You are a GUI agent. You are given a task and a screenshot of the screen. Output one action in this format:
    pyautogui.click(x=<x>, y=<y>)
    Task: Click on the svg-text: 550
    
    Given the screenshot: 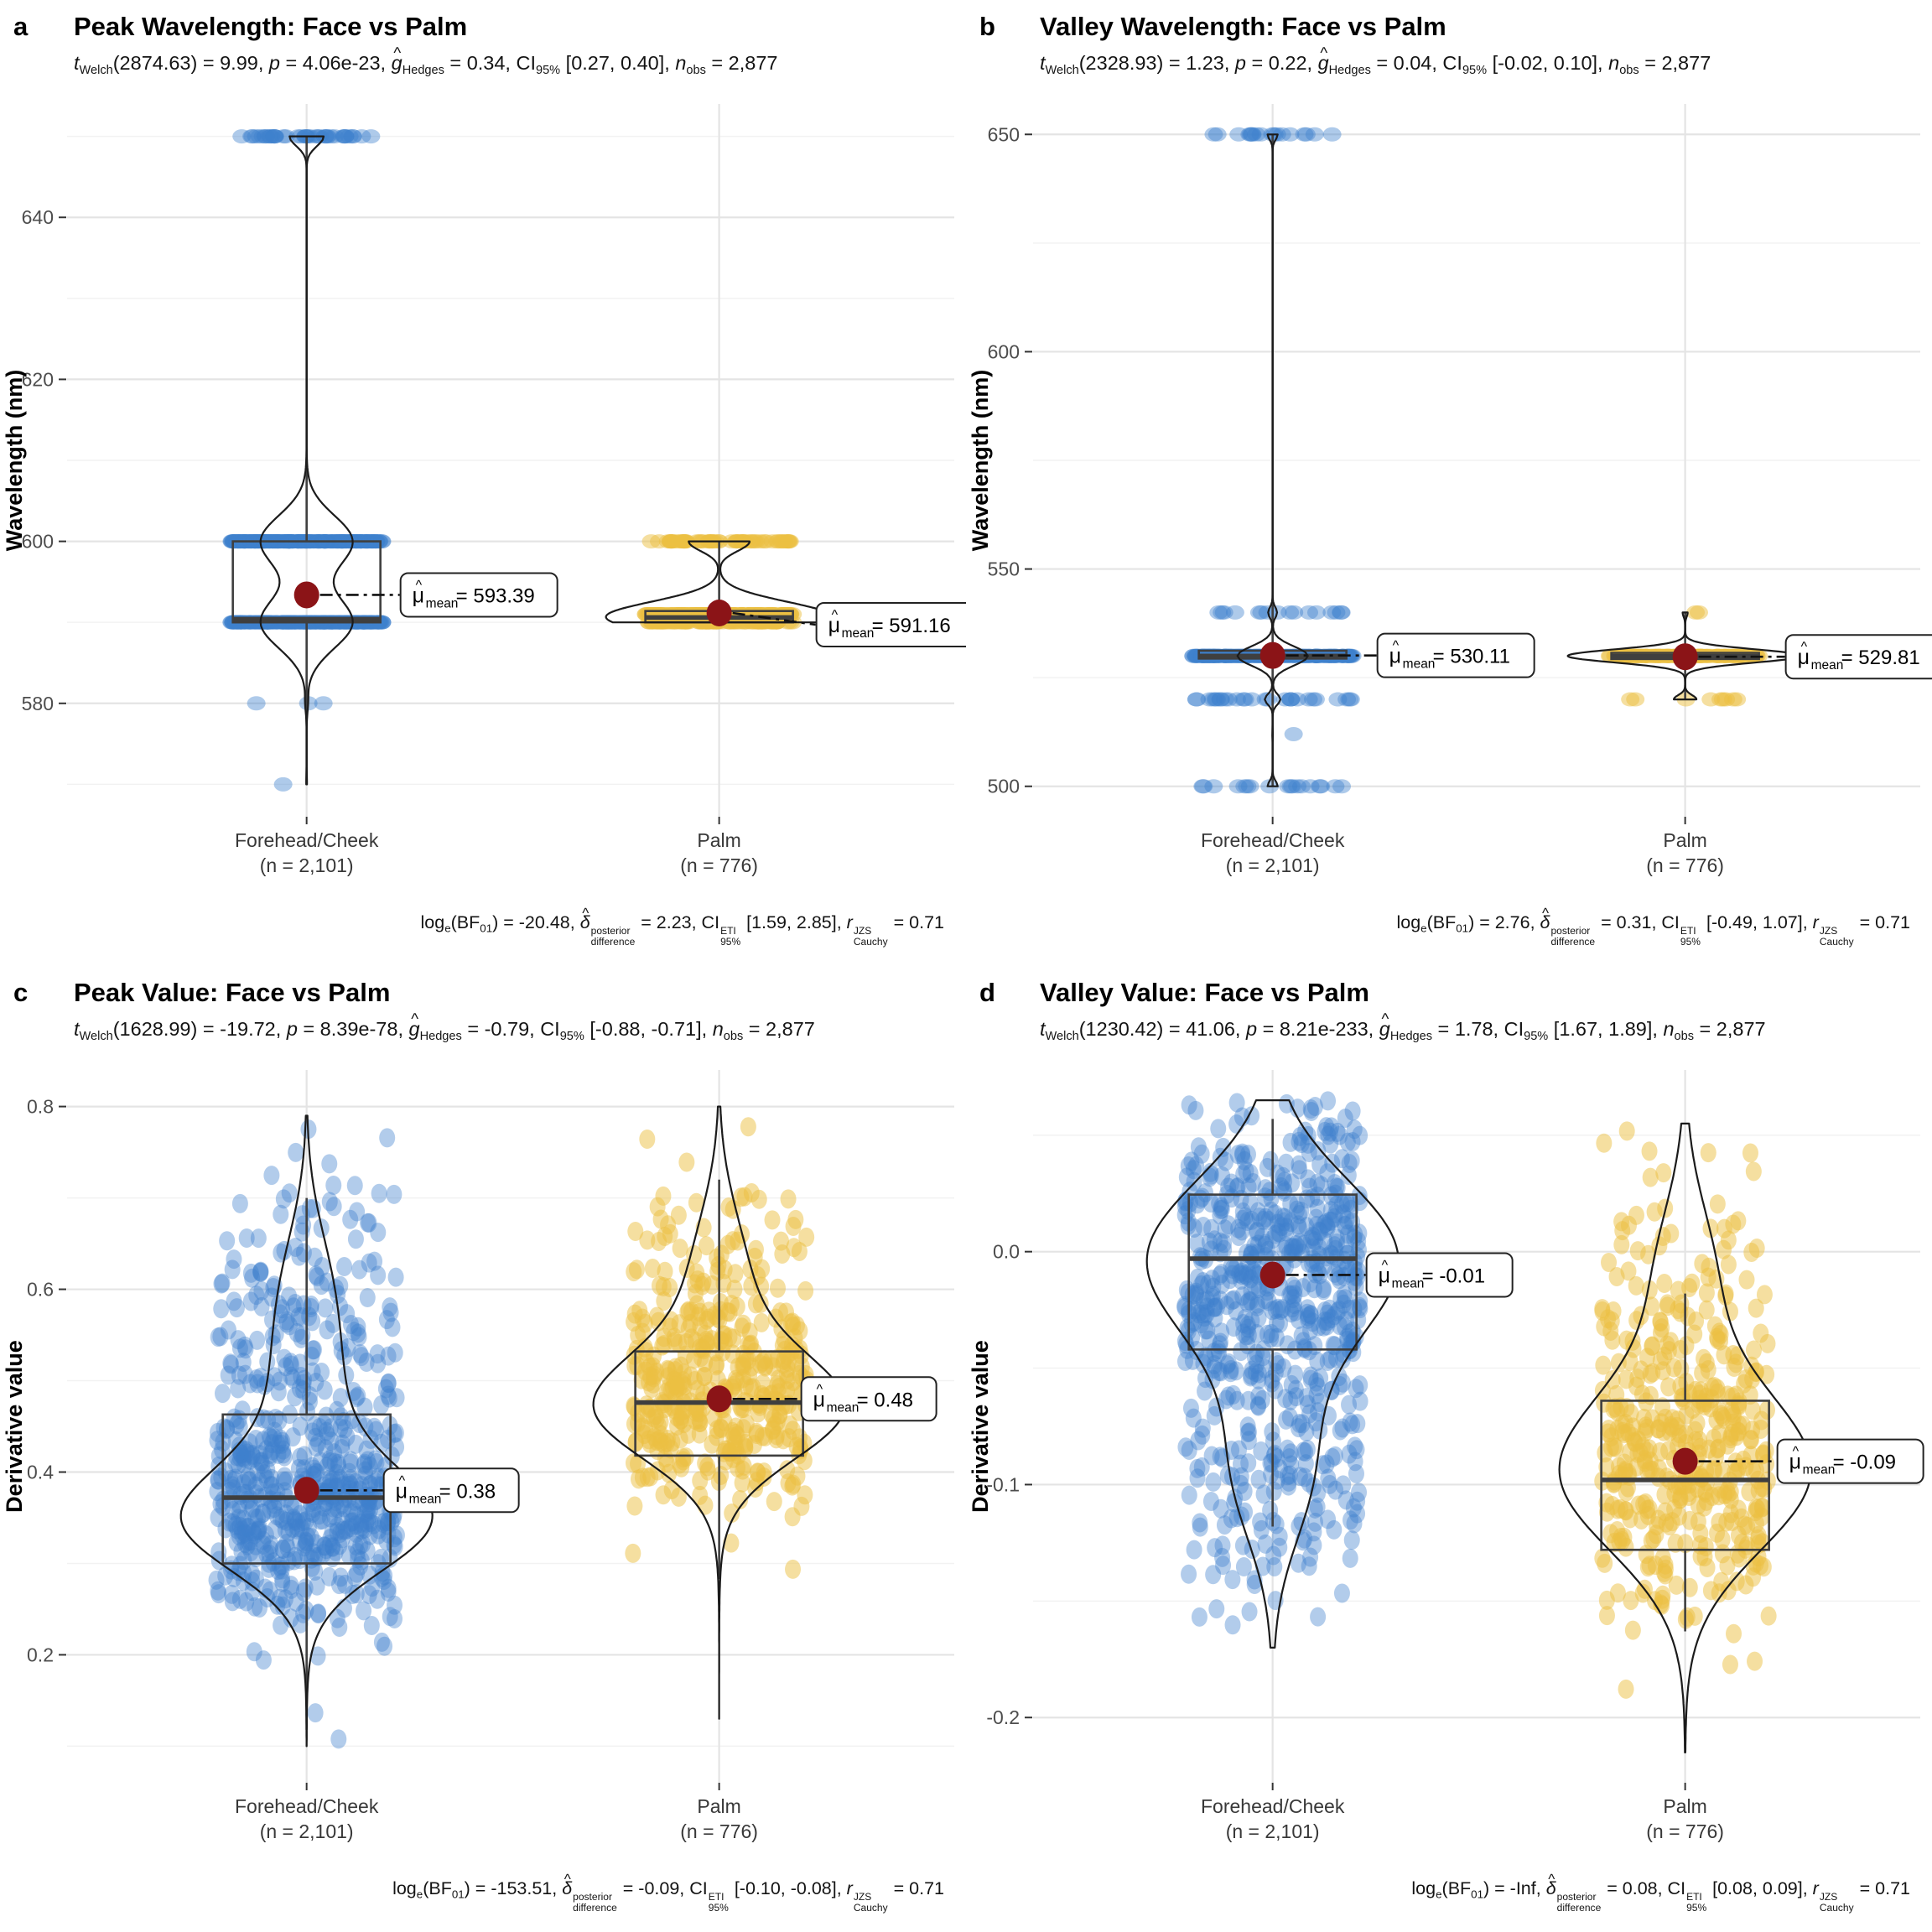 What is the action you would take?
    pyautogui.click(x=1004, y=569)
    